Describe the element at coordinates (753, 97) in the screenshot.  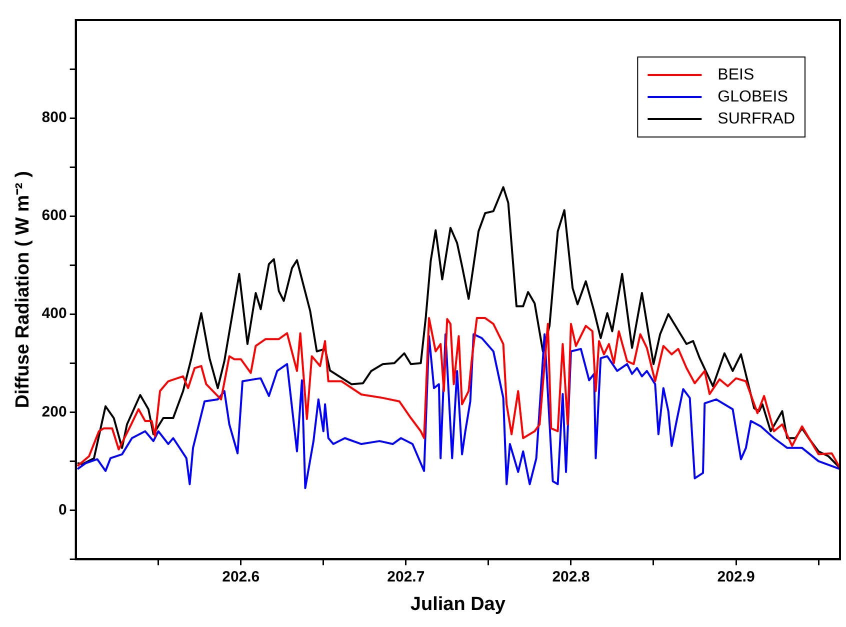
I see `legend-label: GLOBEIS` at that location.